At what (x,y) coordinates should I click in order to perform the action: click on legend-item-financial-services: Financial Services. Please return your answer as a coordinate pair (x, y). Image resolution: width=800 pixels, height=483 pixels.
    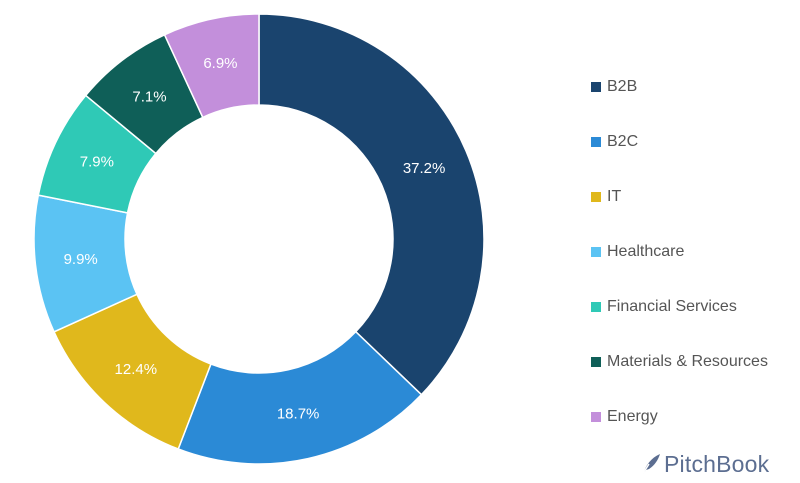
    Looking at the image, I should click on (693, 307).